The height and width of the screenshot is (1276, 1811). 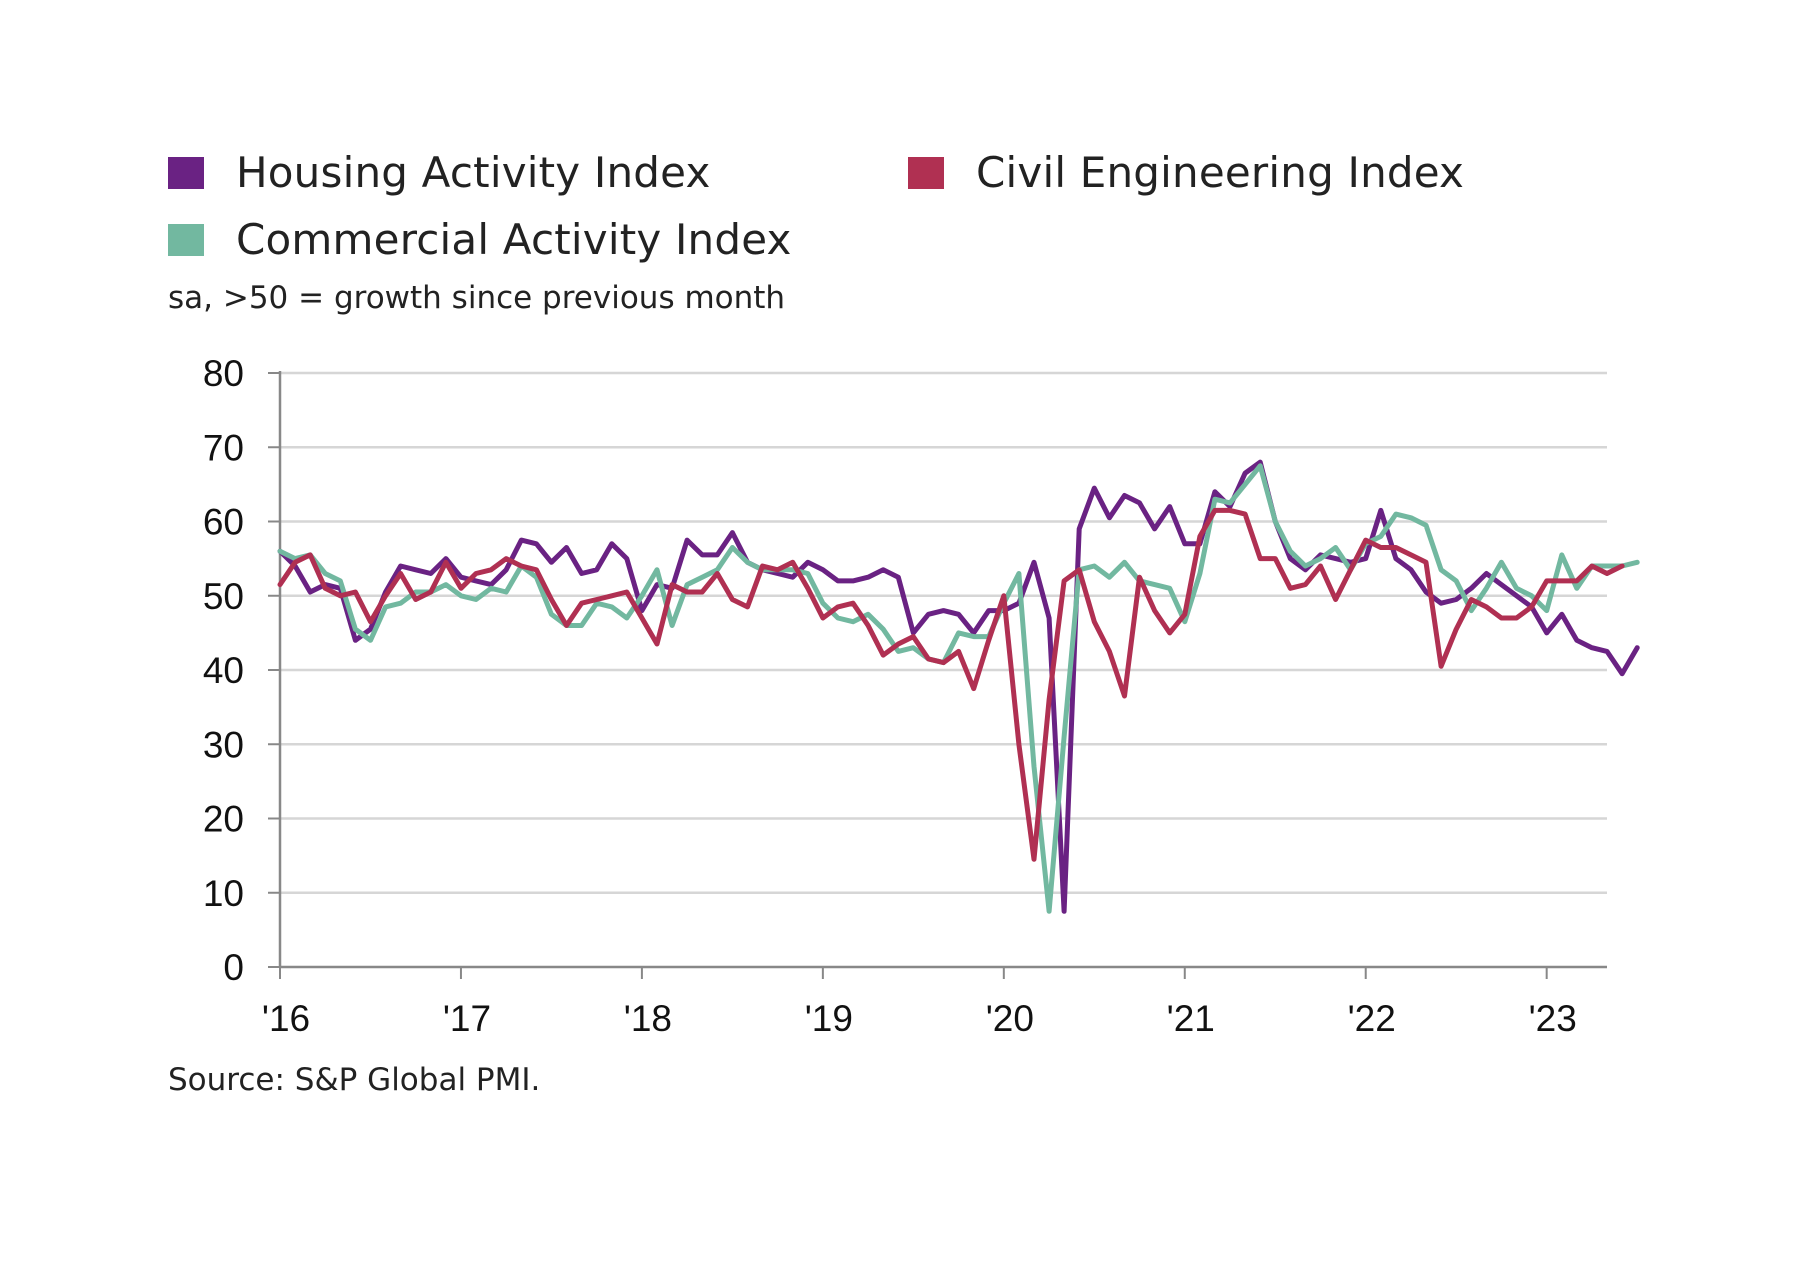 I want to click on source-note: Source: S&P Global PMI., so click(x=354, y=1080).